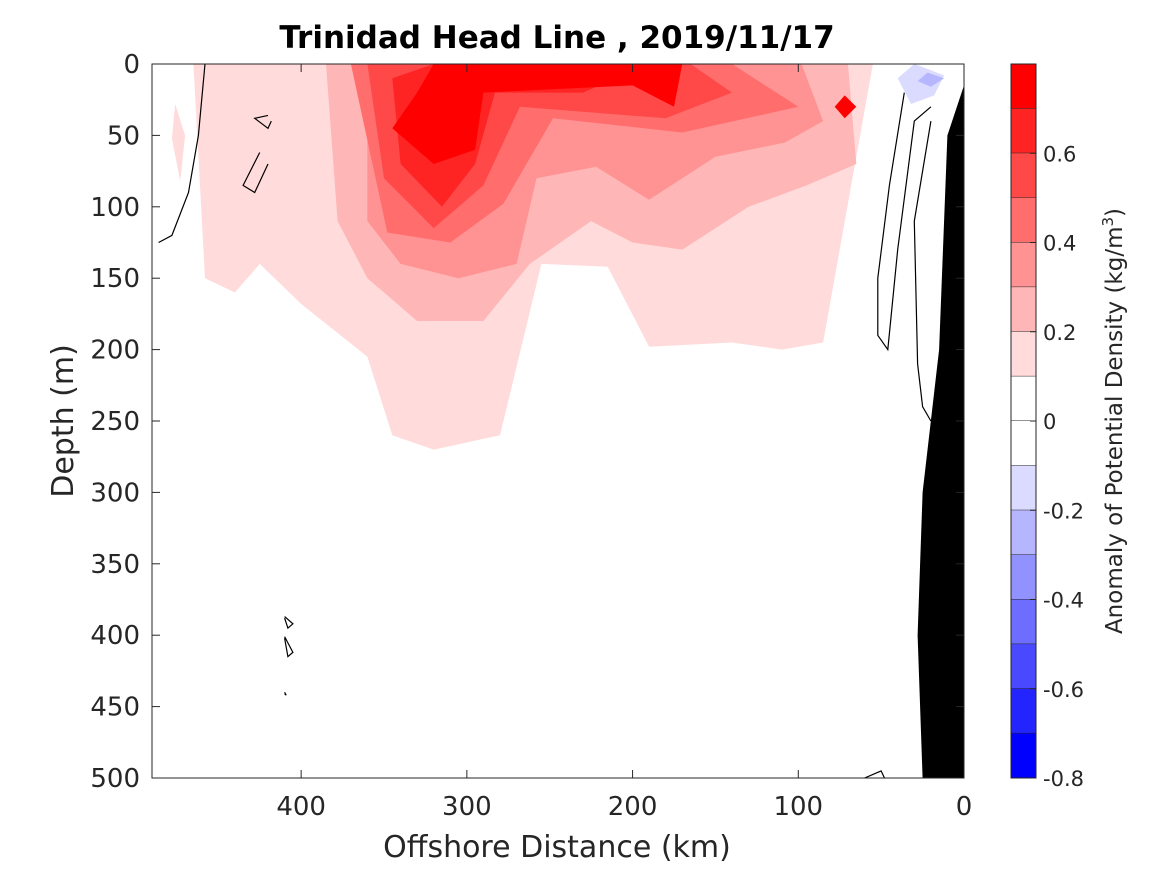  What do you see at coordinates (115, 493) in the screenshot?
I see `y-tick-label: 300` at bounding box center [115, 493].